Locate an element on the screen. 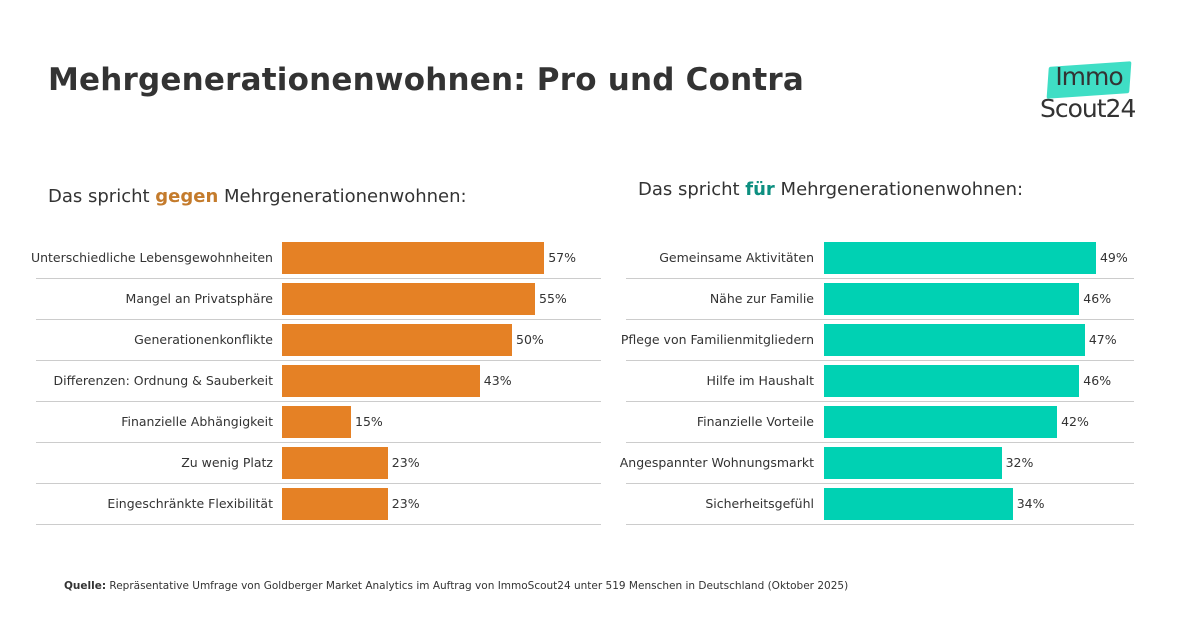 This screenshot has height=630, width=1200. pro-bar-row: Angespannter Wohnungsmarkt 32% is located at coordinates (877, 463).